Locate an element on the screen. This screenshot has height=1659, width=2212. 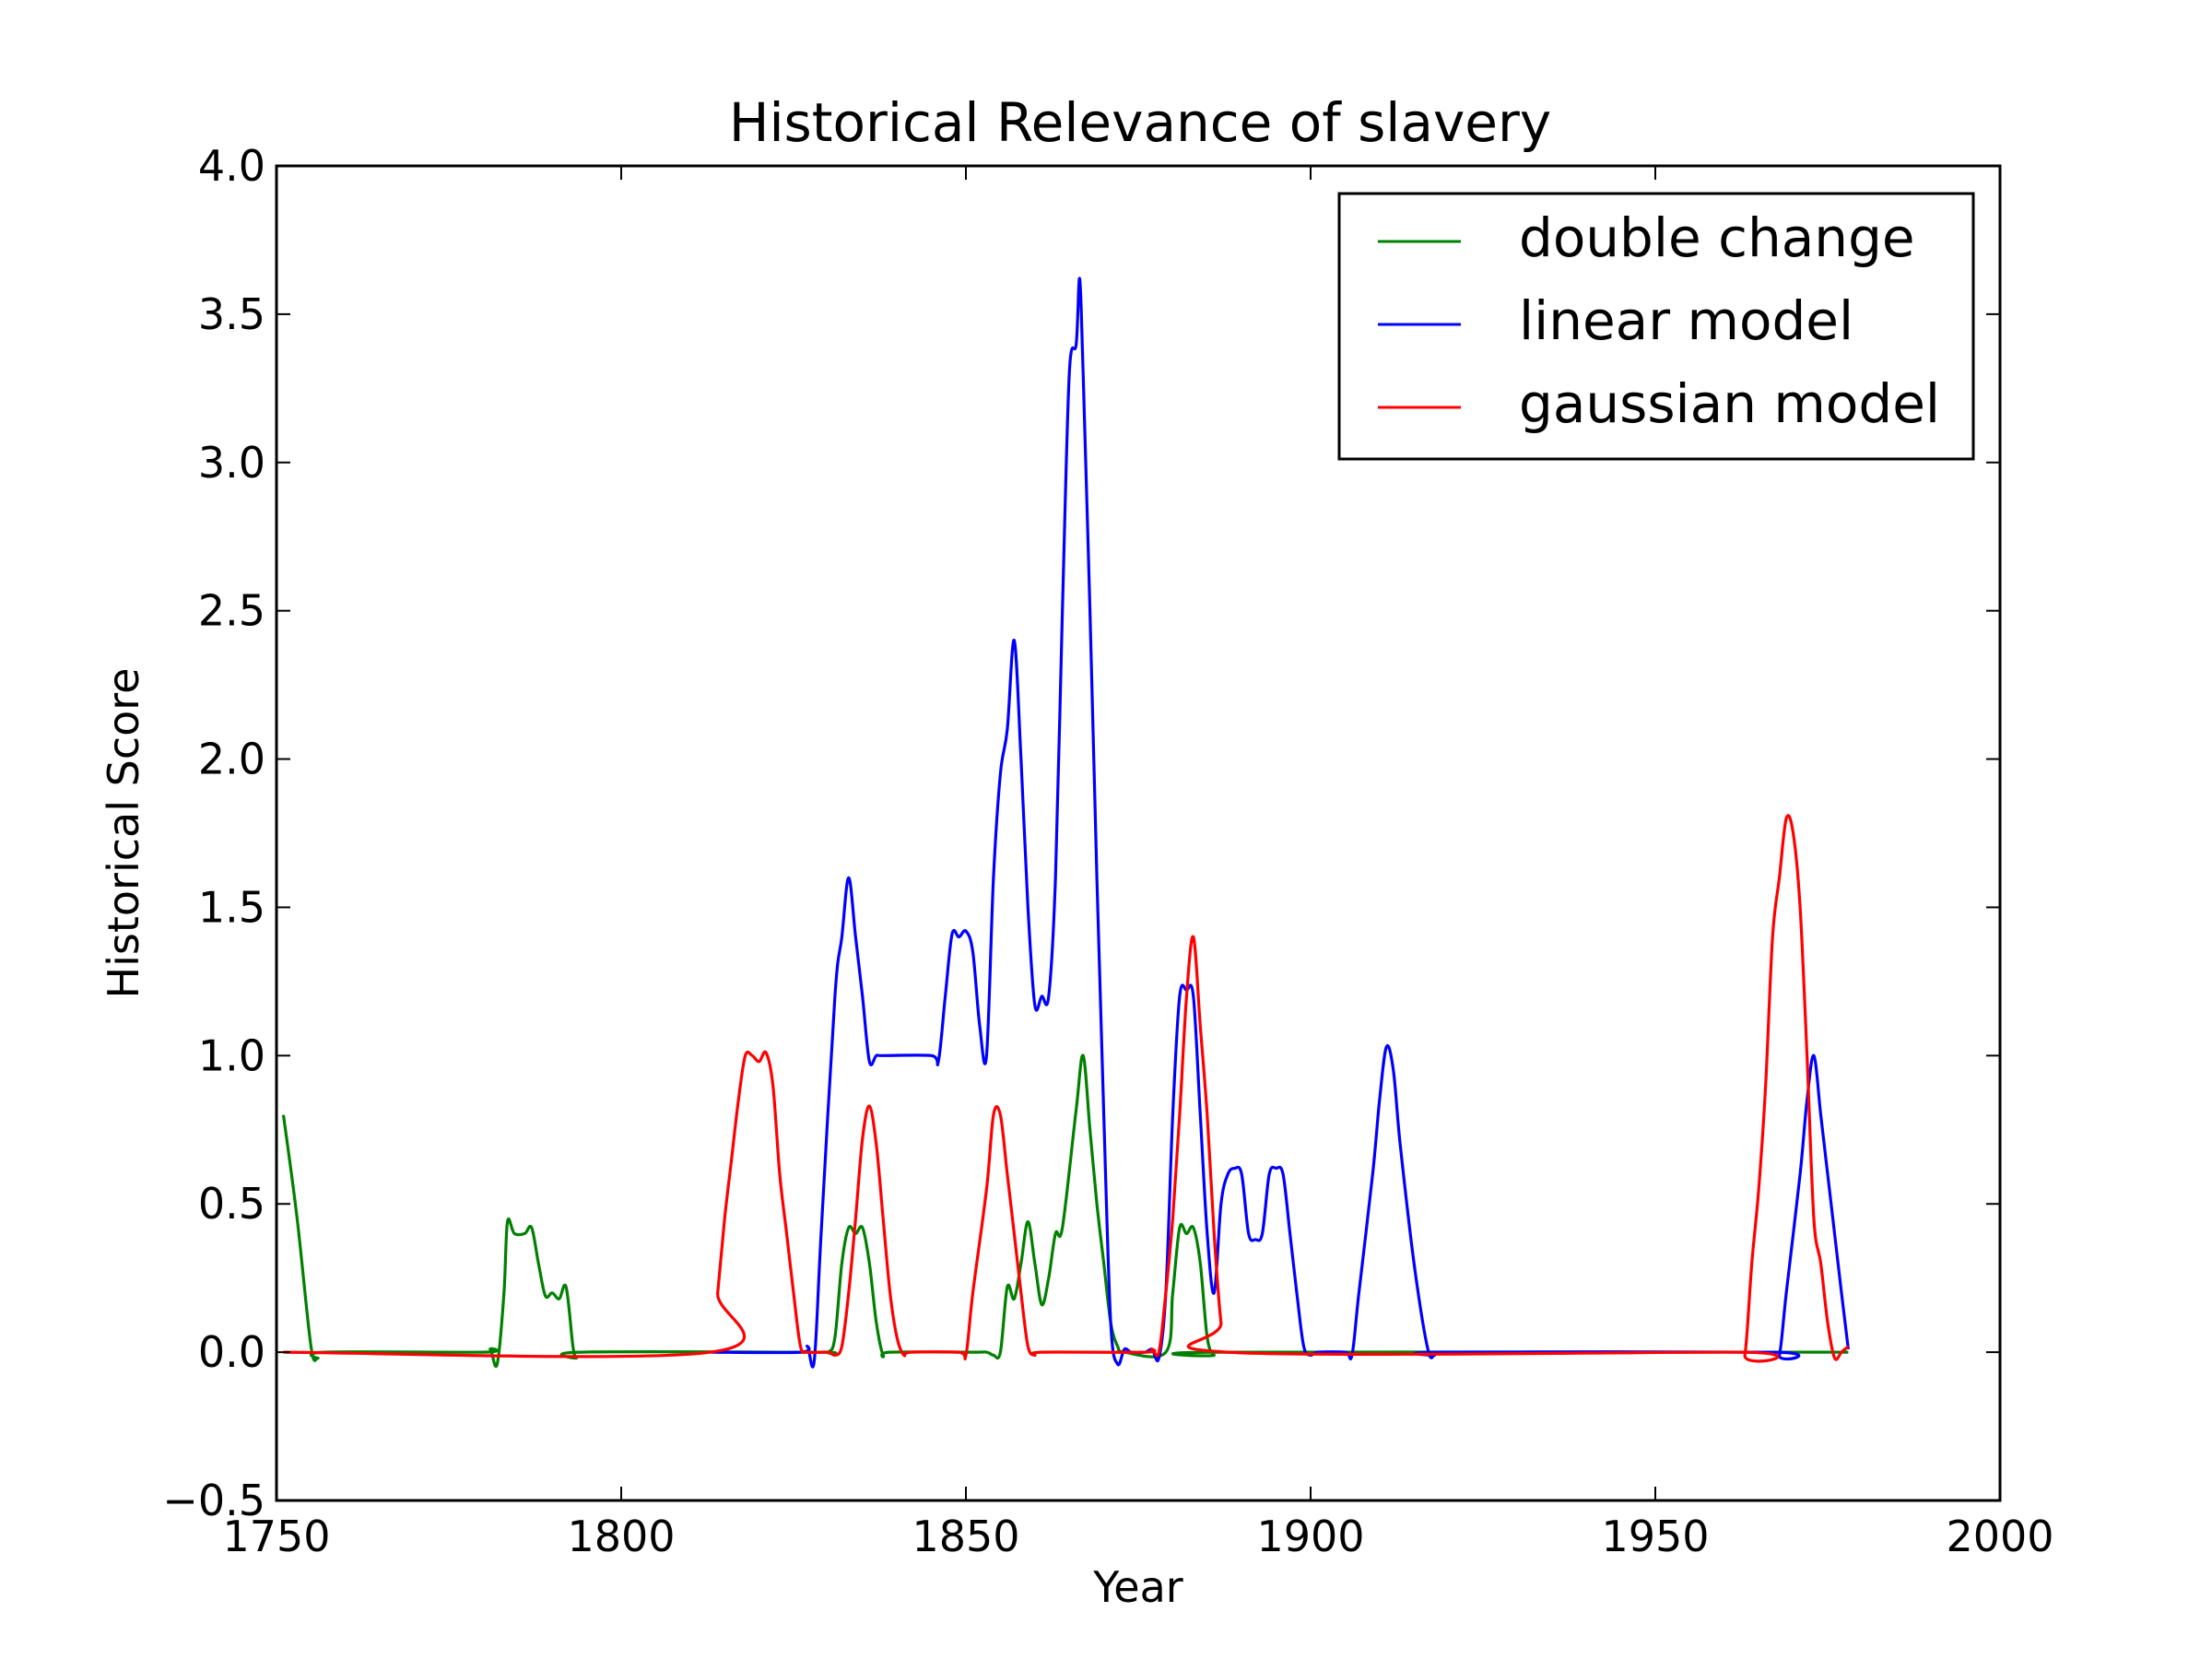
chart-title: Historical Relevance of slavery is located at coordinates (1140, 122).